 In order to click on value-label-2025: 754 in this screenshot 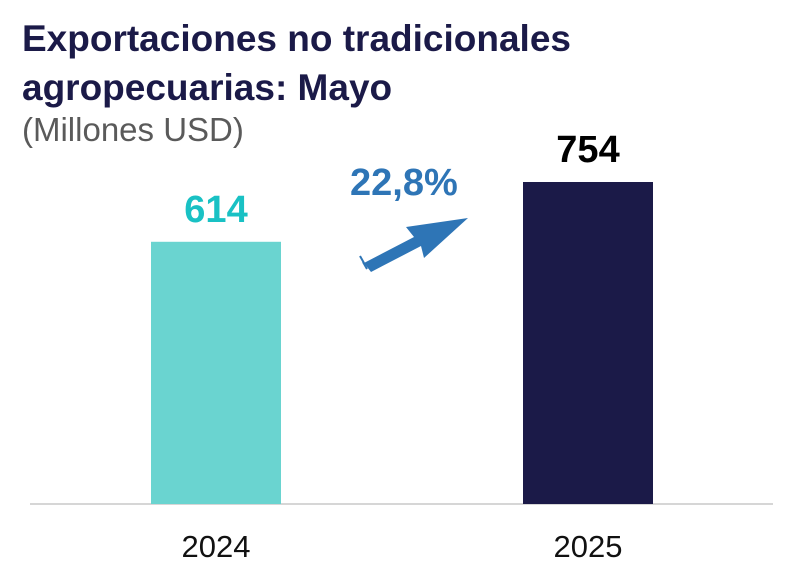, I will do `click(587, 150)`.